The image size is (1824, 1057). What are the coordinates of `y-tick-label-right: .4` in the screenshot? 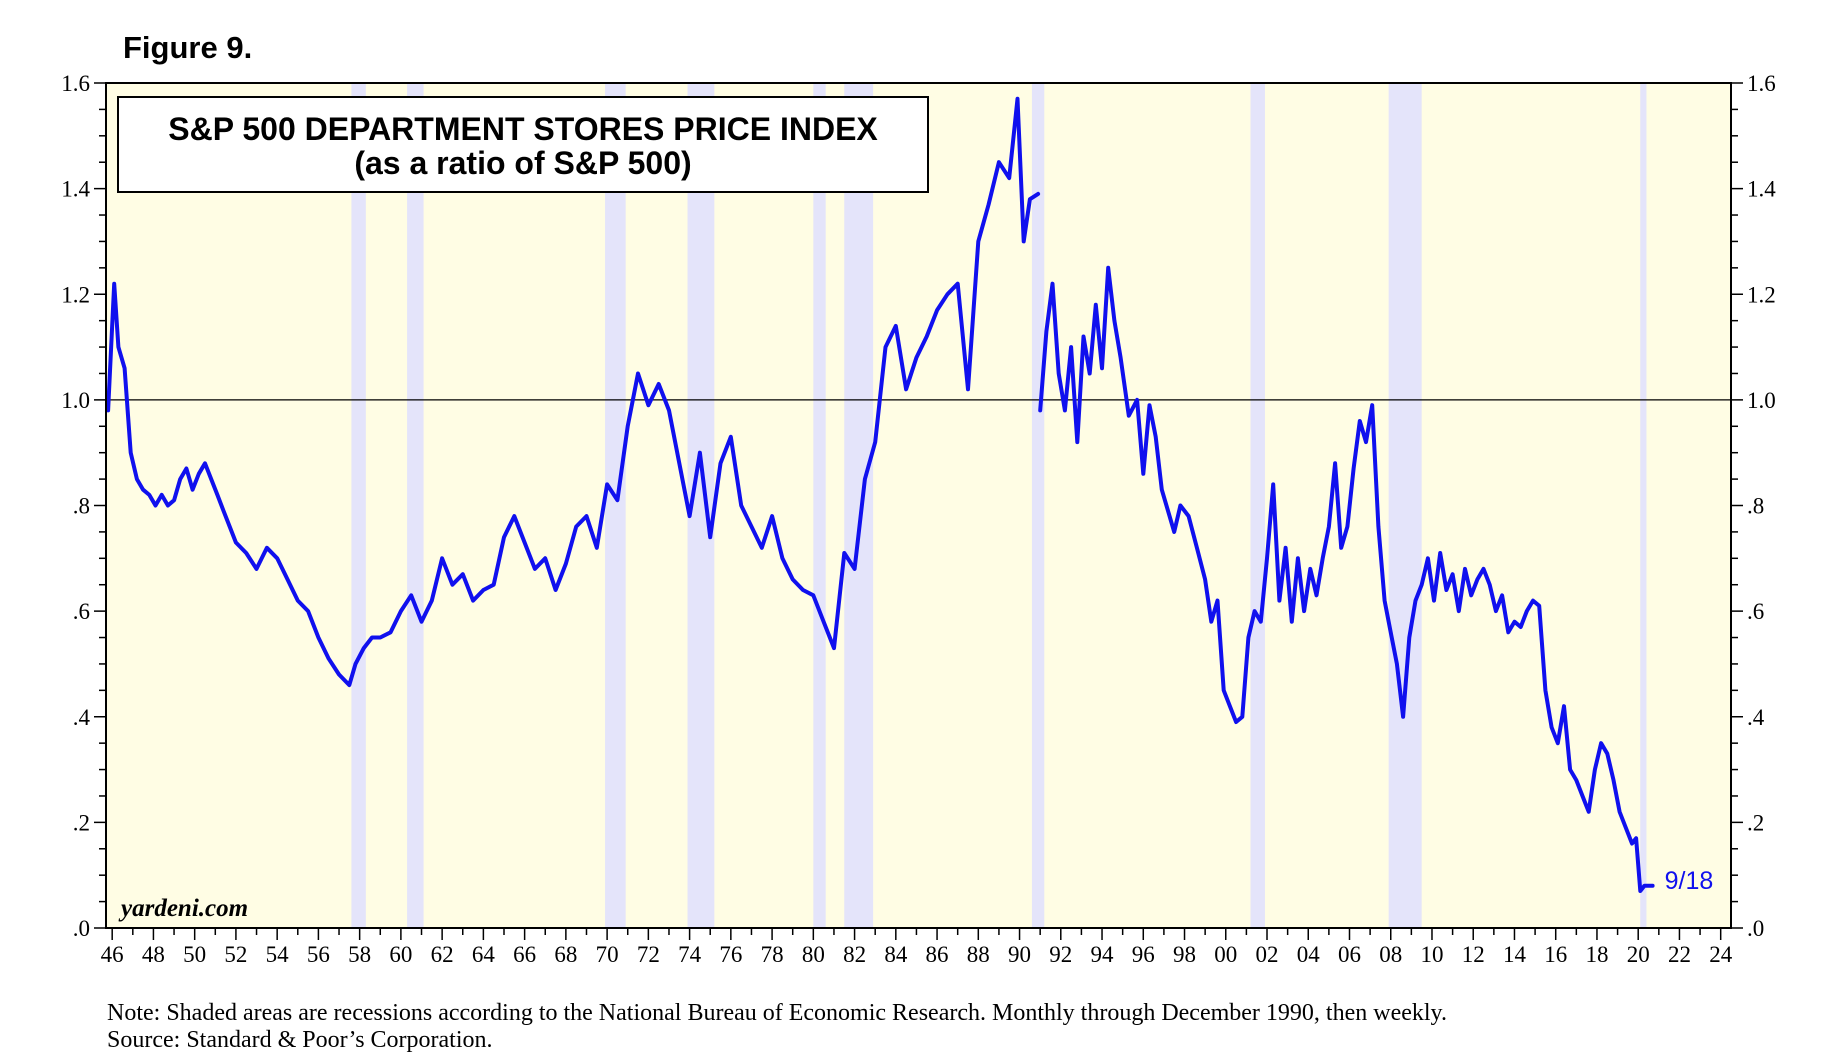 It's located at (1756, 717).